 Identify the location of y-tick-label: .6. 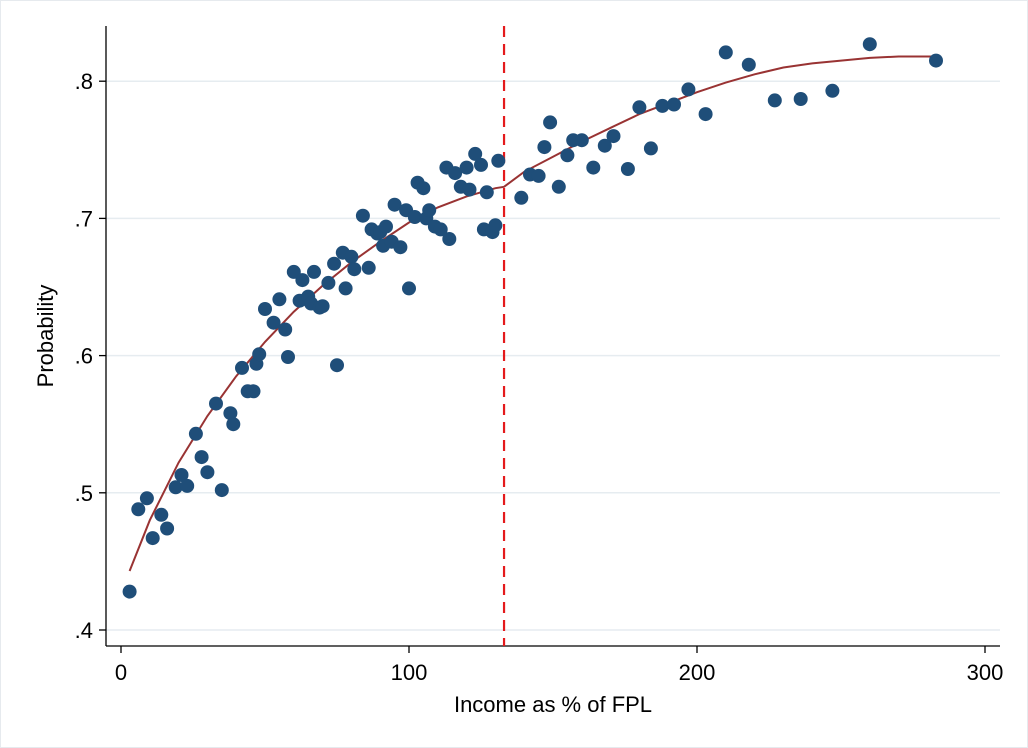
(84, 356).